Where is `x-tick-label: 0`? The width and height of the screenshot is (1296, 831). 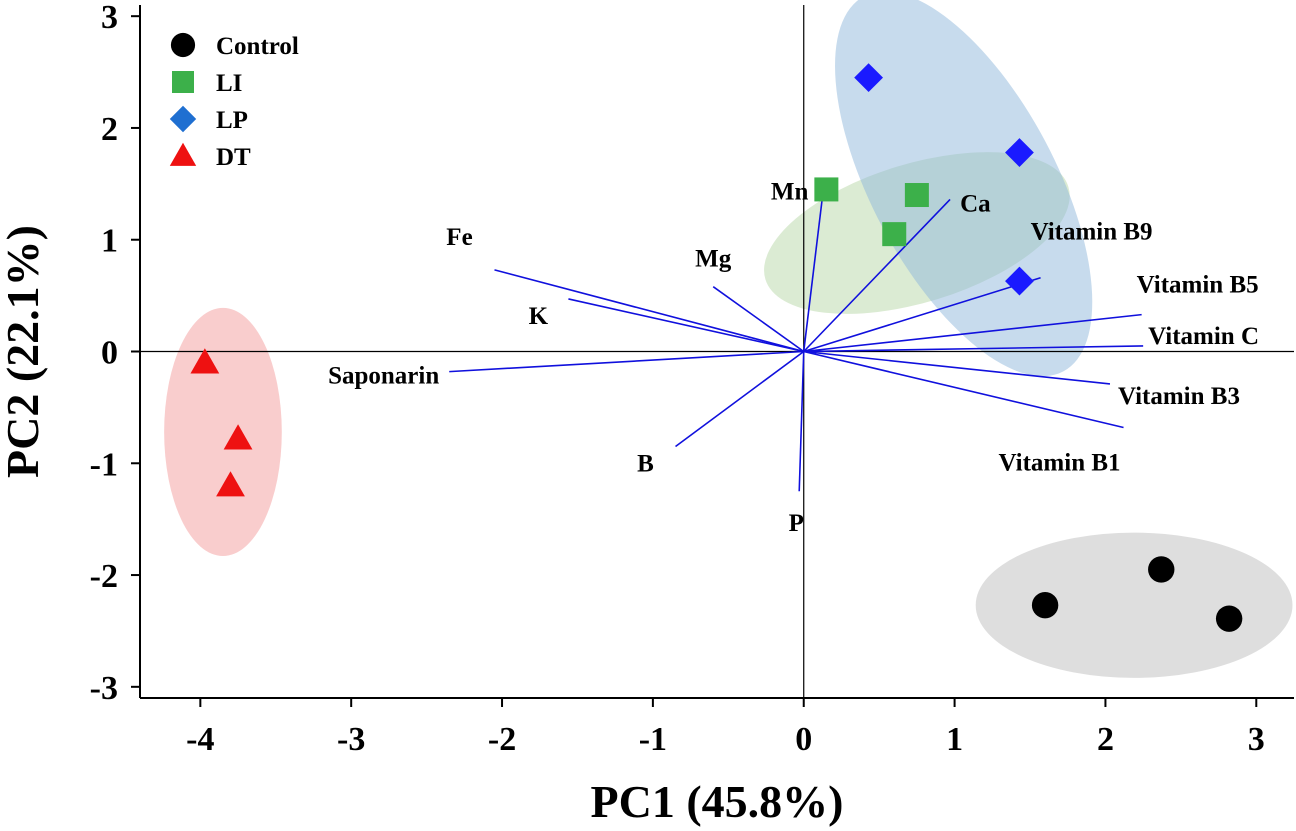 x-tick-label: 0 is located at coordinates (803, 739).